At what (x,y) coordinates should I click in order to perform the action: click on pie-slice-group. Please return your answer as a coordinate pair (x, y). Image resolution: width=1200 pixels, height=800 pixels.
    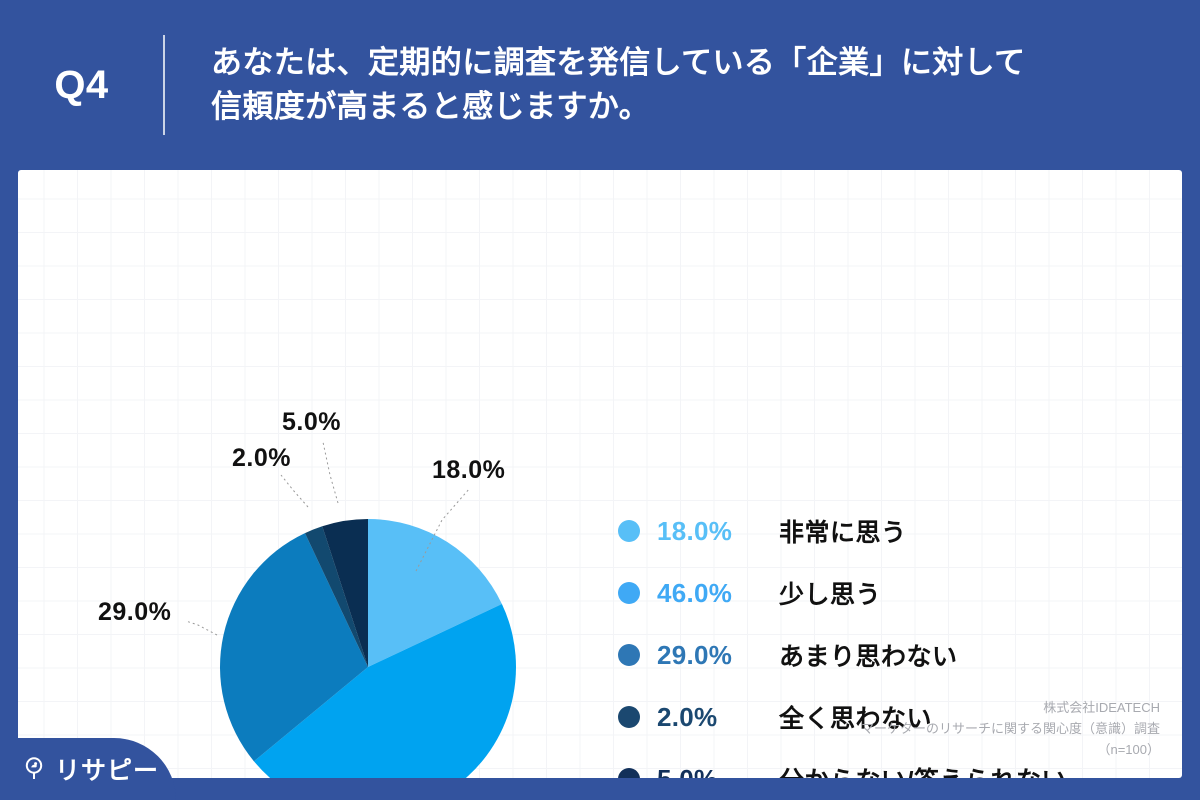
    Looking at the image, I should click on (367, 648).